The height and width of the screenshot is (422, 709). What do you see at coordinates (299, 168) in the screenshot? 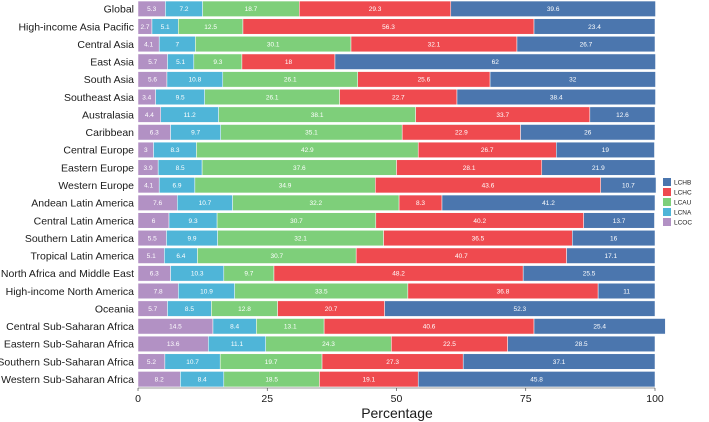
I see `data-label-lcau-9: 37.6` at bounding box center [299, 168].